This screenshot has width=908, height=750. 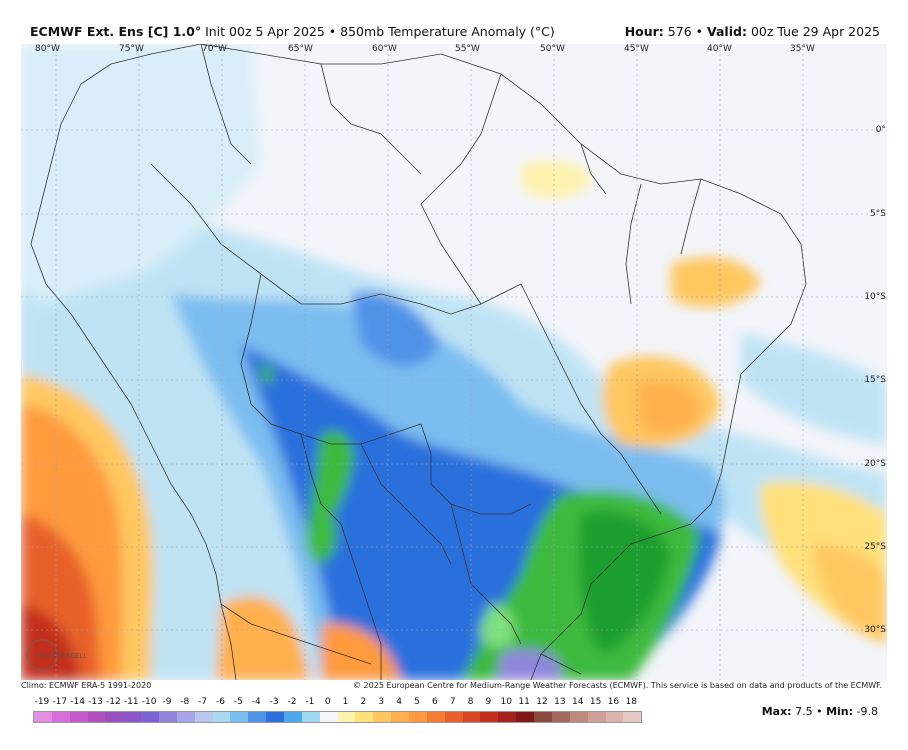 What do you see at coordinates (488, 702) in the screenshot?
I see `colorbar-label: 9` at bounding box center [488, 702].